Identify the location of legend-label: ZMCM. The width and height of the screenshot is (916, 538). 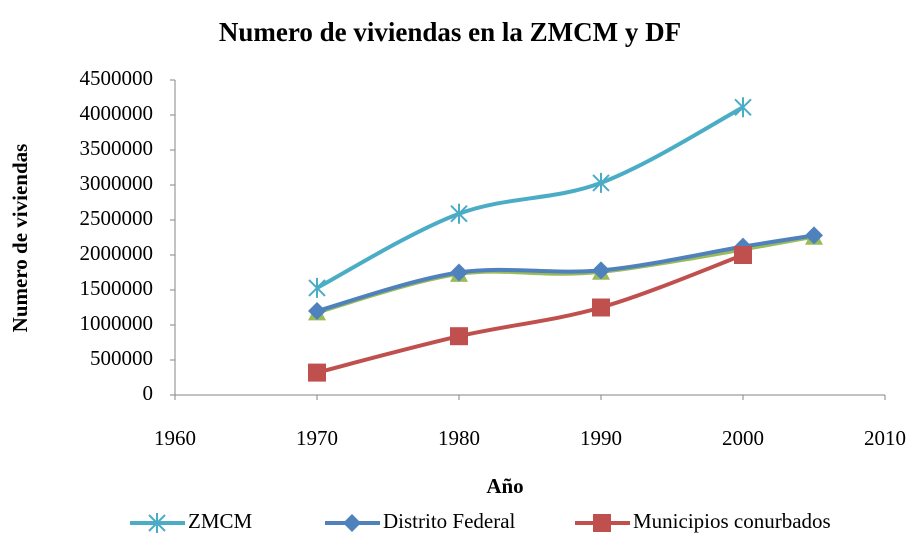
(220, 521).